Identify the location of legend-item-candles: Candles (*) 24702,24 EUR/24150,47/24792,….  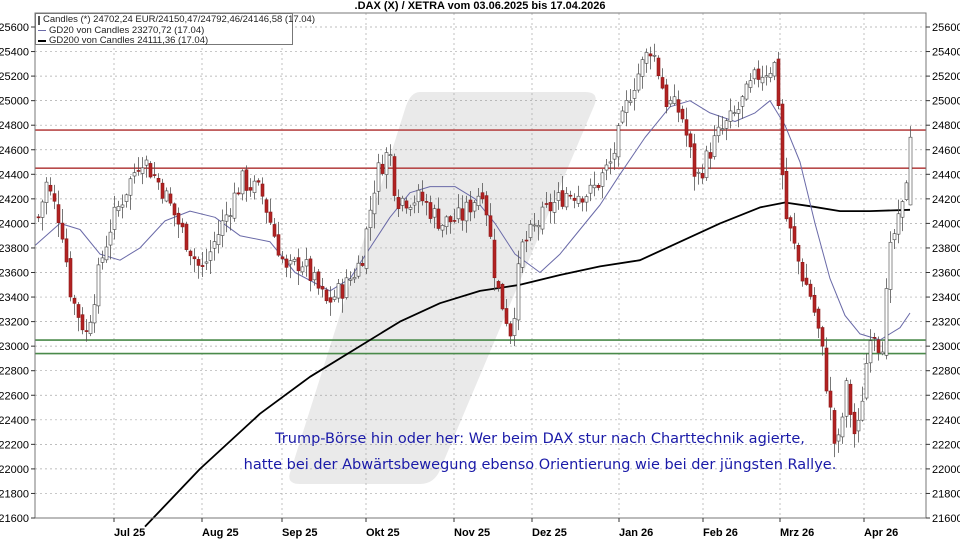
(176, 20).